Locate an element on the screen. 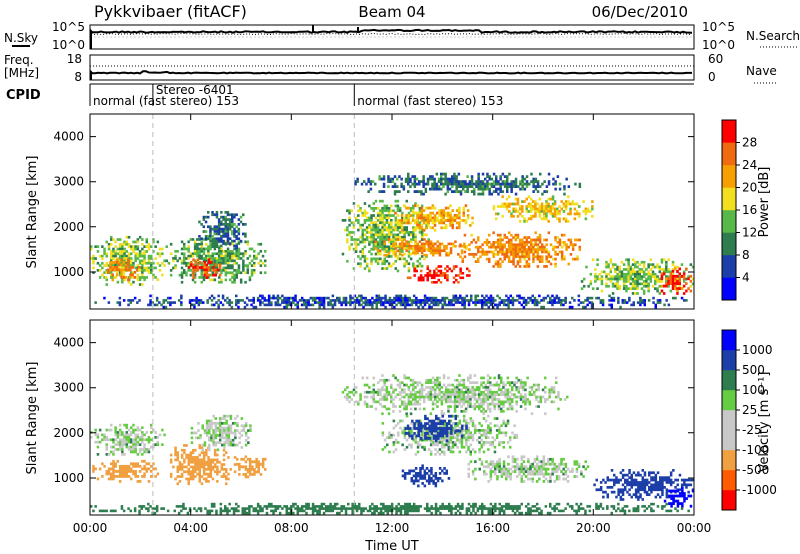 Image resolution: width=800 pixels, height=554 pixels. y-tick-label: 2000 is located at coordinates (68, 227).